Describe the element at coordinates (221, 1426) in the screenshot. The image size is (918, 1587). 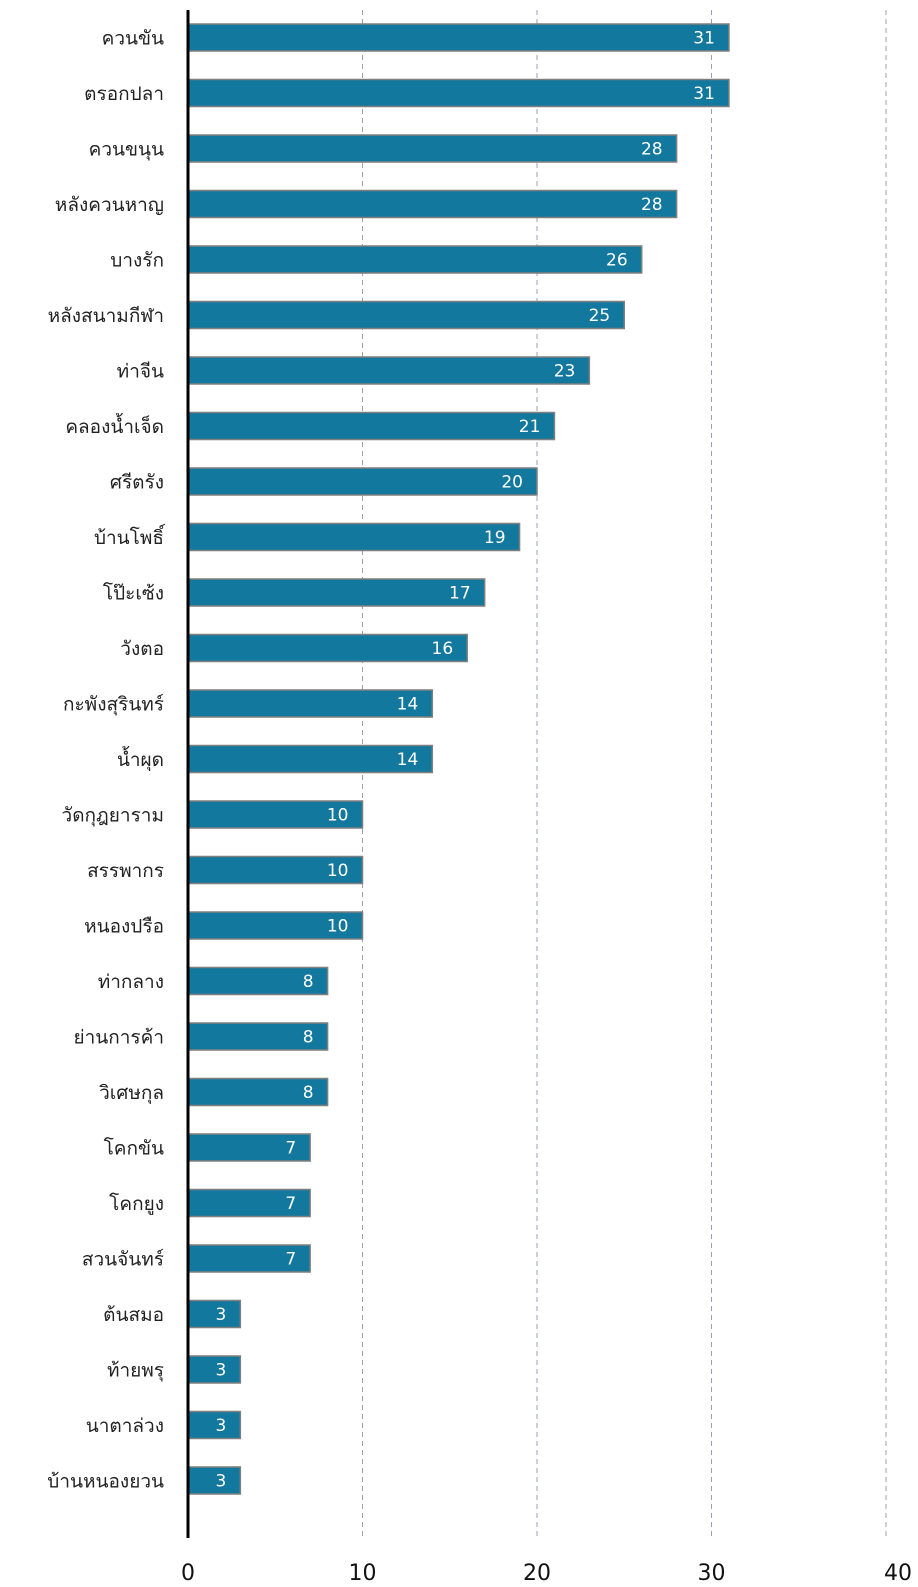
I see `data-label-26: 3` at that location.